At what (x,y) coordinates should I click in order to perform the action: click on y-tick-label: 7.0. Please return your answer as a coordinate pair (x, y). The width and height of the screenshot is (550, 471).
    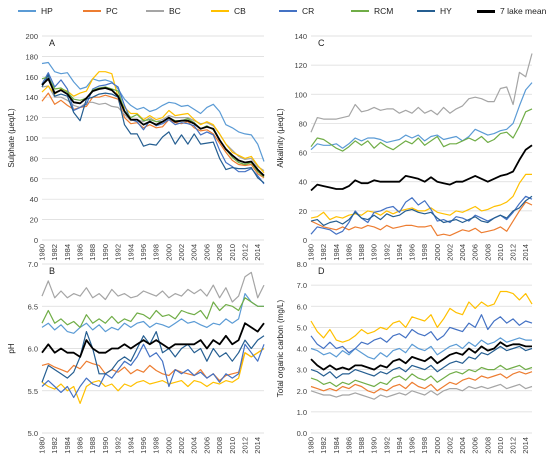
    Looking at the image, I should click on (302, 285).